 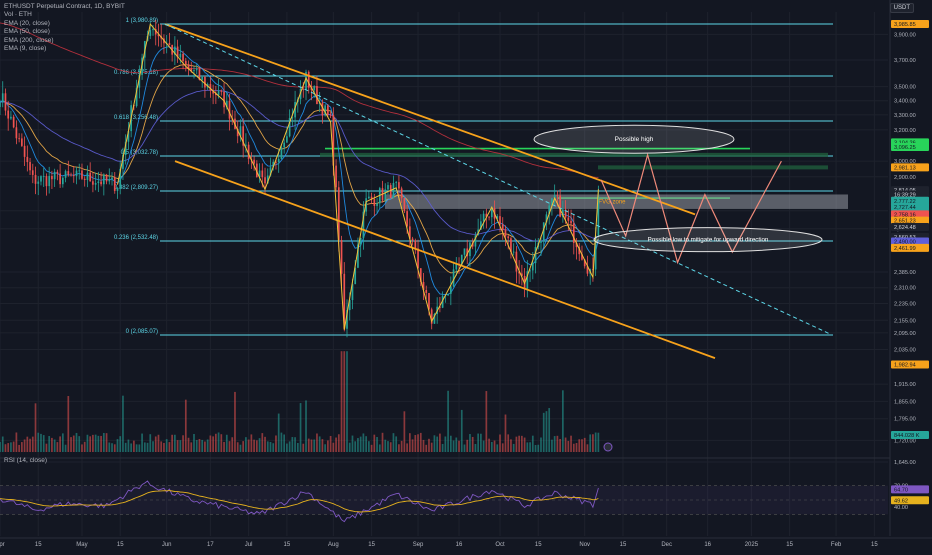 I want to click on possible-low-ellipse, so click(x=708, y=240).